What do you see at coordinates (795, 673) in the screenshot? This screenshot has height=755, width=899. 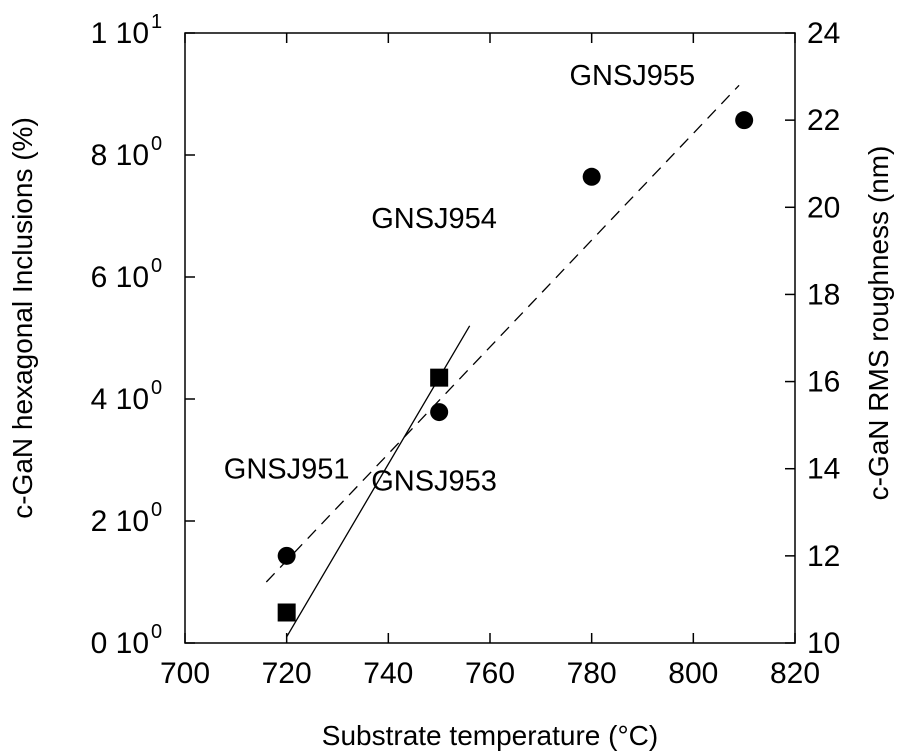 I see `x-tick-label: 820` at bounding box center [795, 673].